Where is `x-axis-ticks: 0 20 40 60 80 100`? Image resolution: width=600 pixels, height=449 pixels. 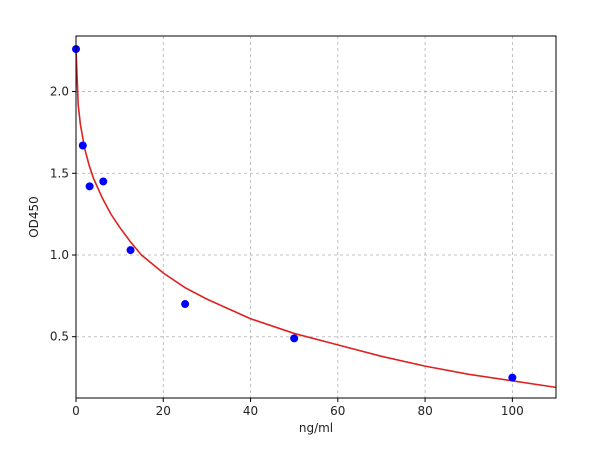 x-axis-ticks: 0 20 40 60 80 100 is located at coordinates (298, 408).